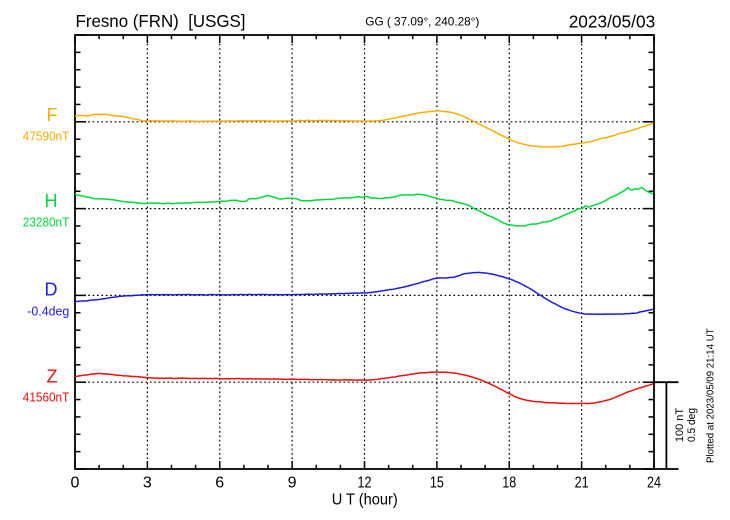  I want to click on svg-text: 6, so click(219, 483).